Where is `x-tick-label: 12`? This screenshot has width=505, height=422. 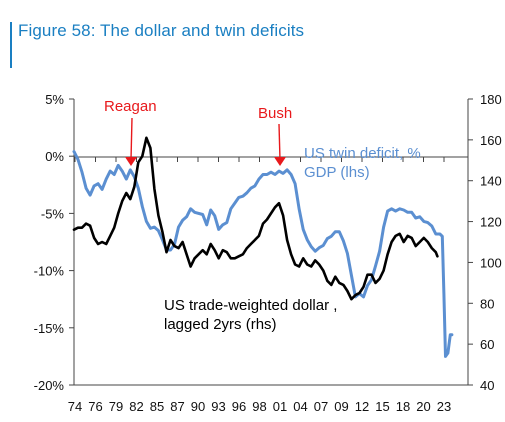
x-tick-label: 12 is located at coordinates (362, 406).